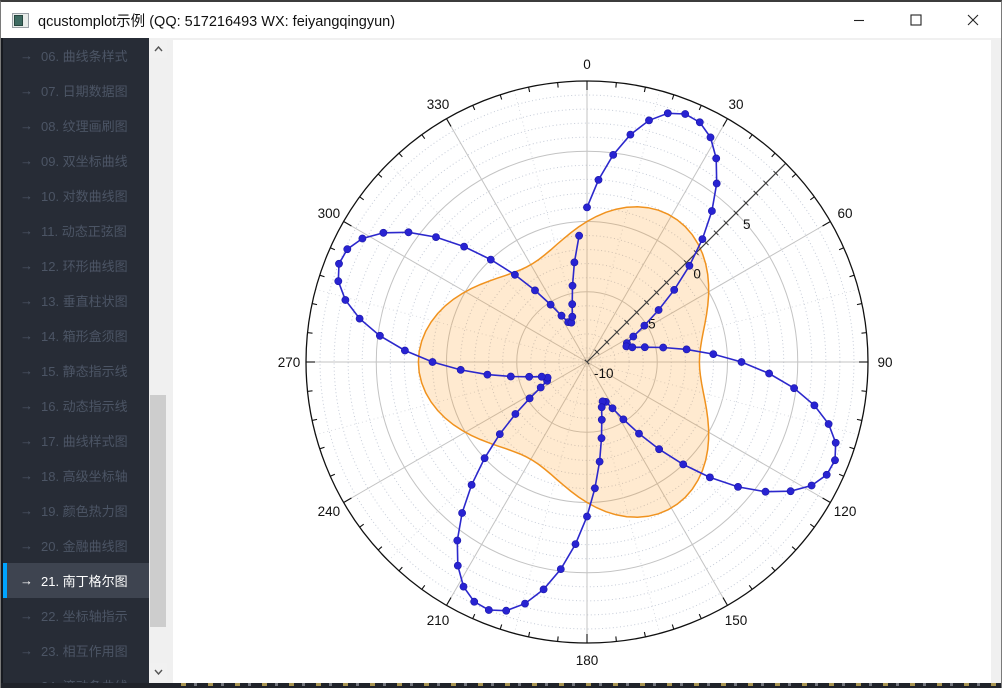 Image resolution: width=1002 pixels, height=688 pixels. I want to click on radial-axis: -10-505, so click(686, 270).